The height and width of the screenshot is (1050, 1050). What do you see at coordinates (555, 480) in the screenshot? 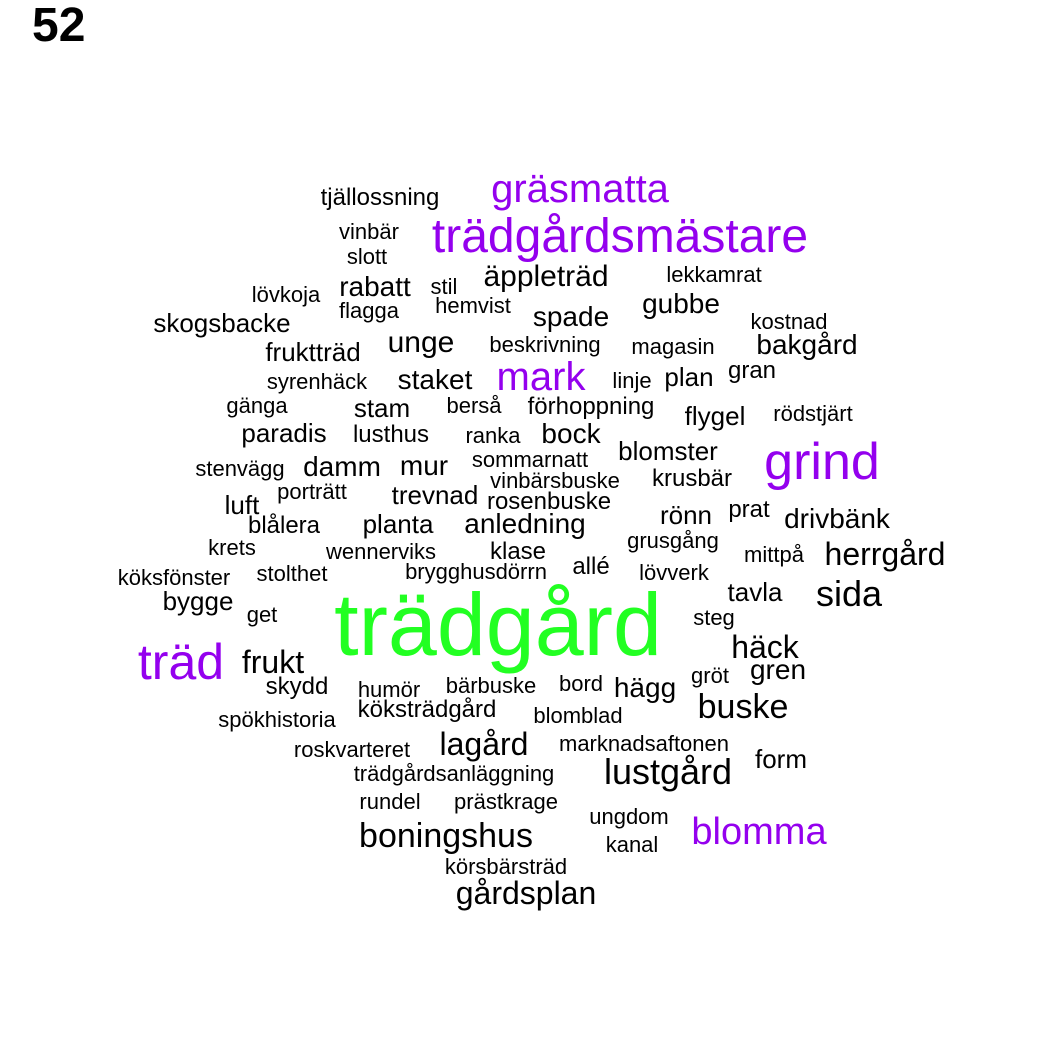
I see `cloud-word: vinbärsbuske` at bounding box center [555, 480].